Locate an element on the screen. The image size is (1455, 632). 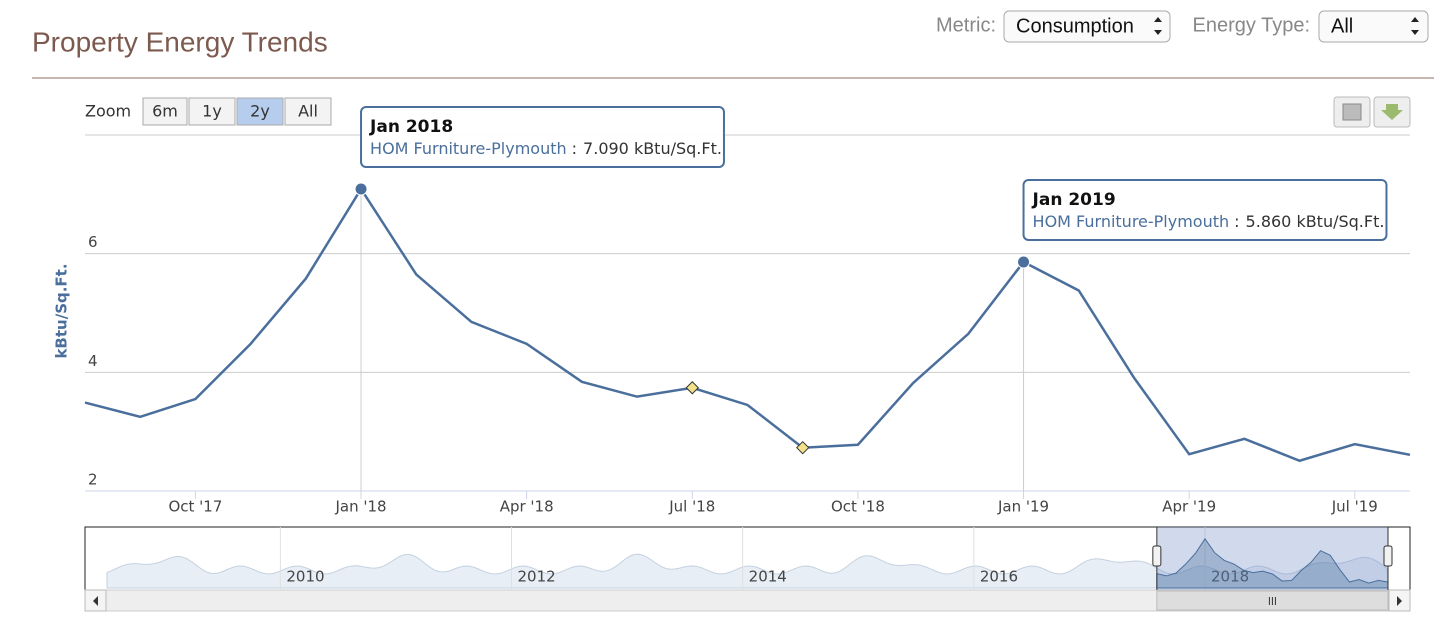
metric-select: Consumption is located at coordinates (1087, 26).